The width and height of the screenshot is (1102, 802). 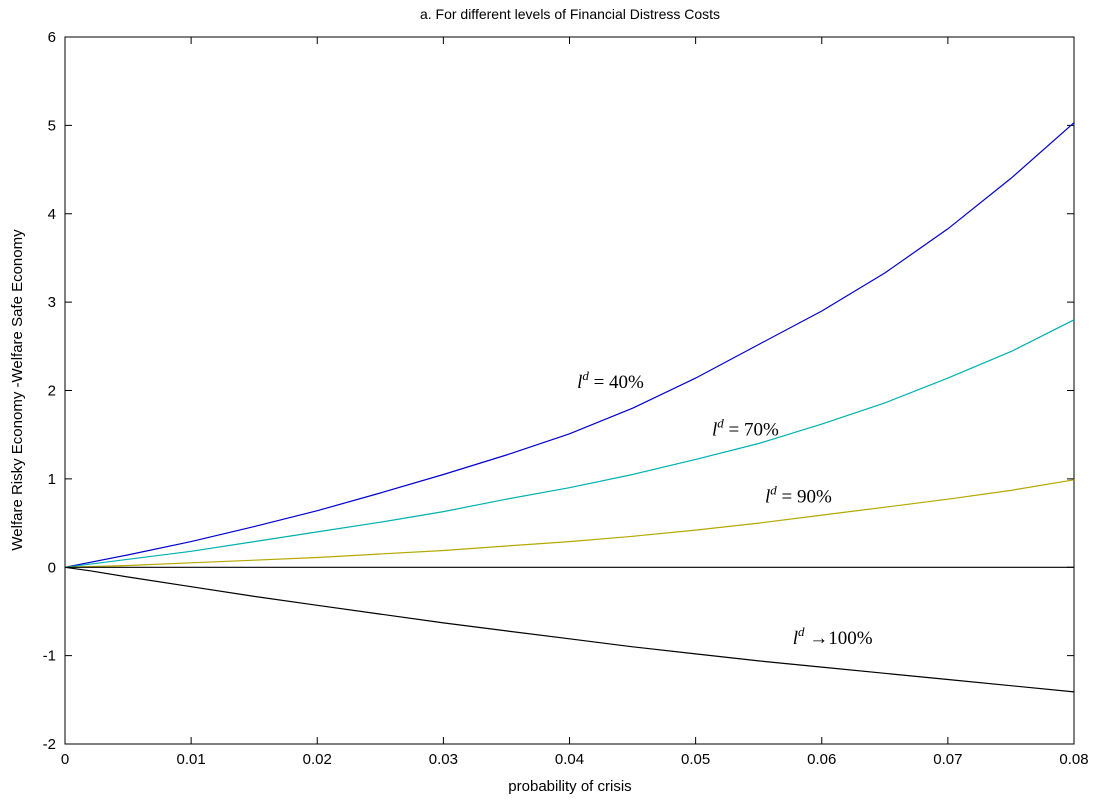 What do you see at coordinates (798, 495) in the screenshot?
I see `series-label: ld = 90%` at bounding box center [798, 495].